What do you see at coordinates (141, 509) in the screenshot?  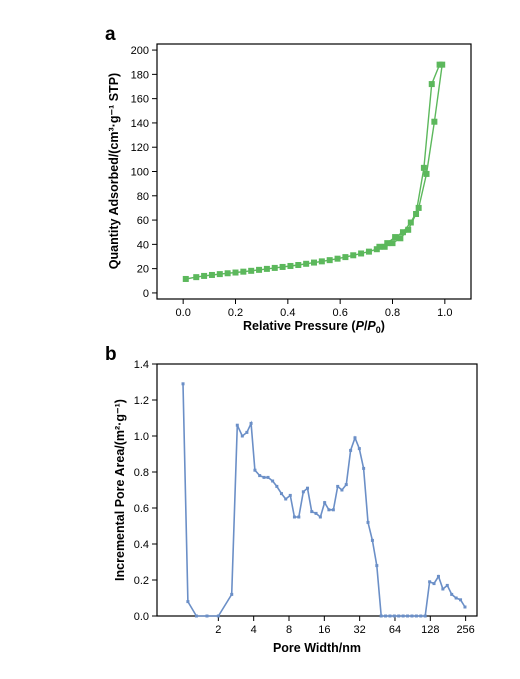 I see `y-tick-label: 0.6` at bounding box center [141, 509].